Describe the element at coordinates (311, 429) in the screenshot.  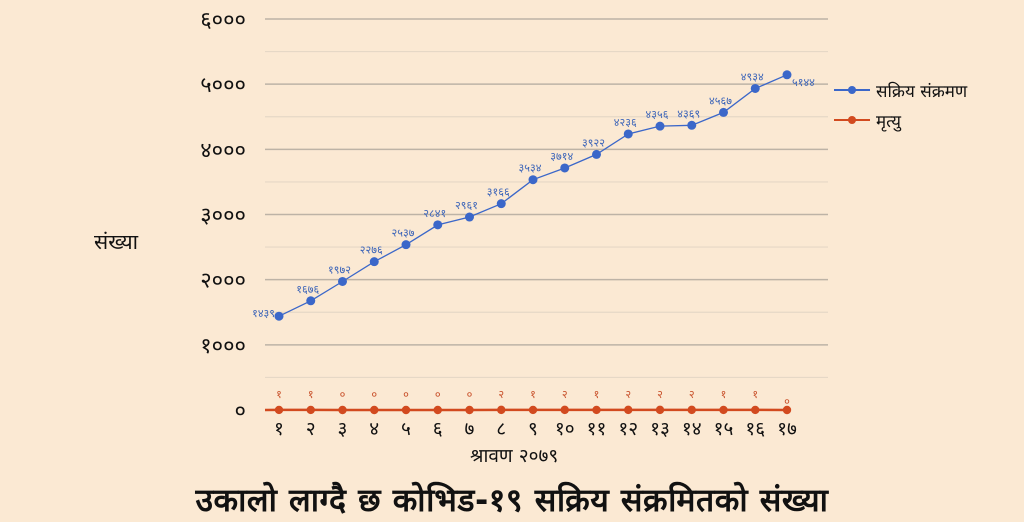
I see `x-tick-label: २` at that location.